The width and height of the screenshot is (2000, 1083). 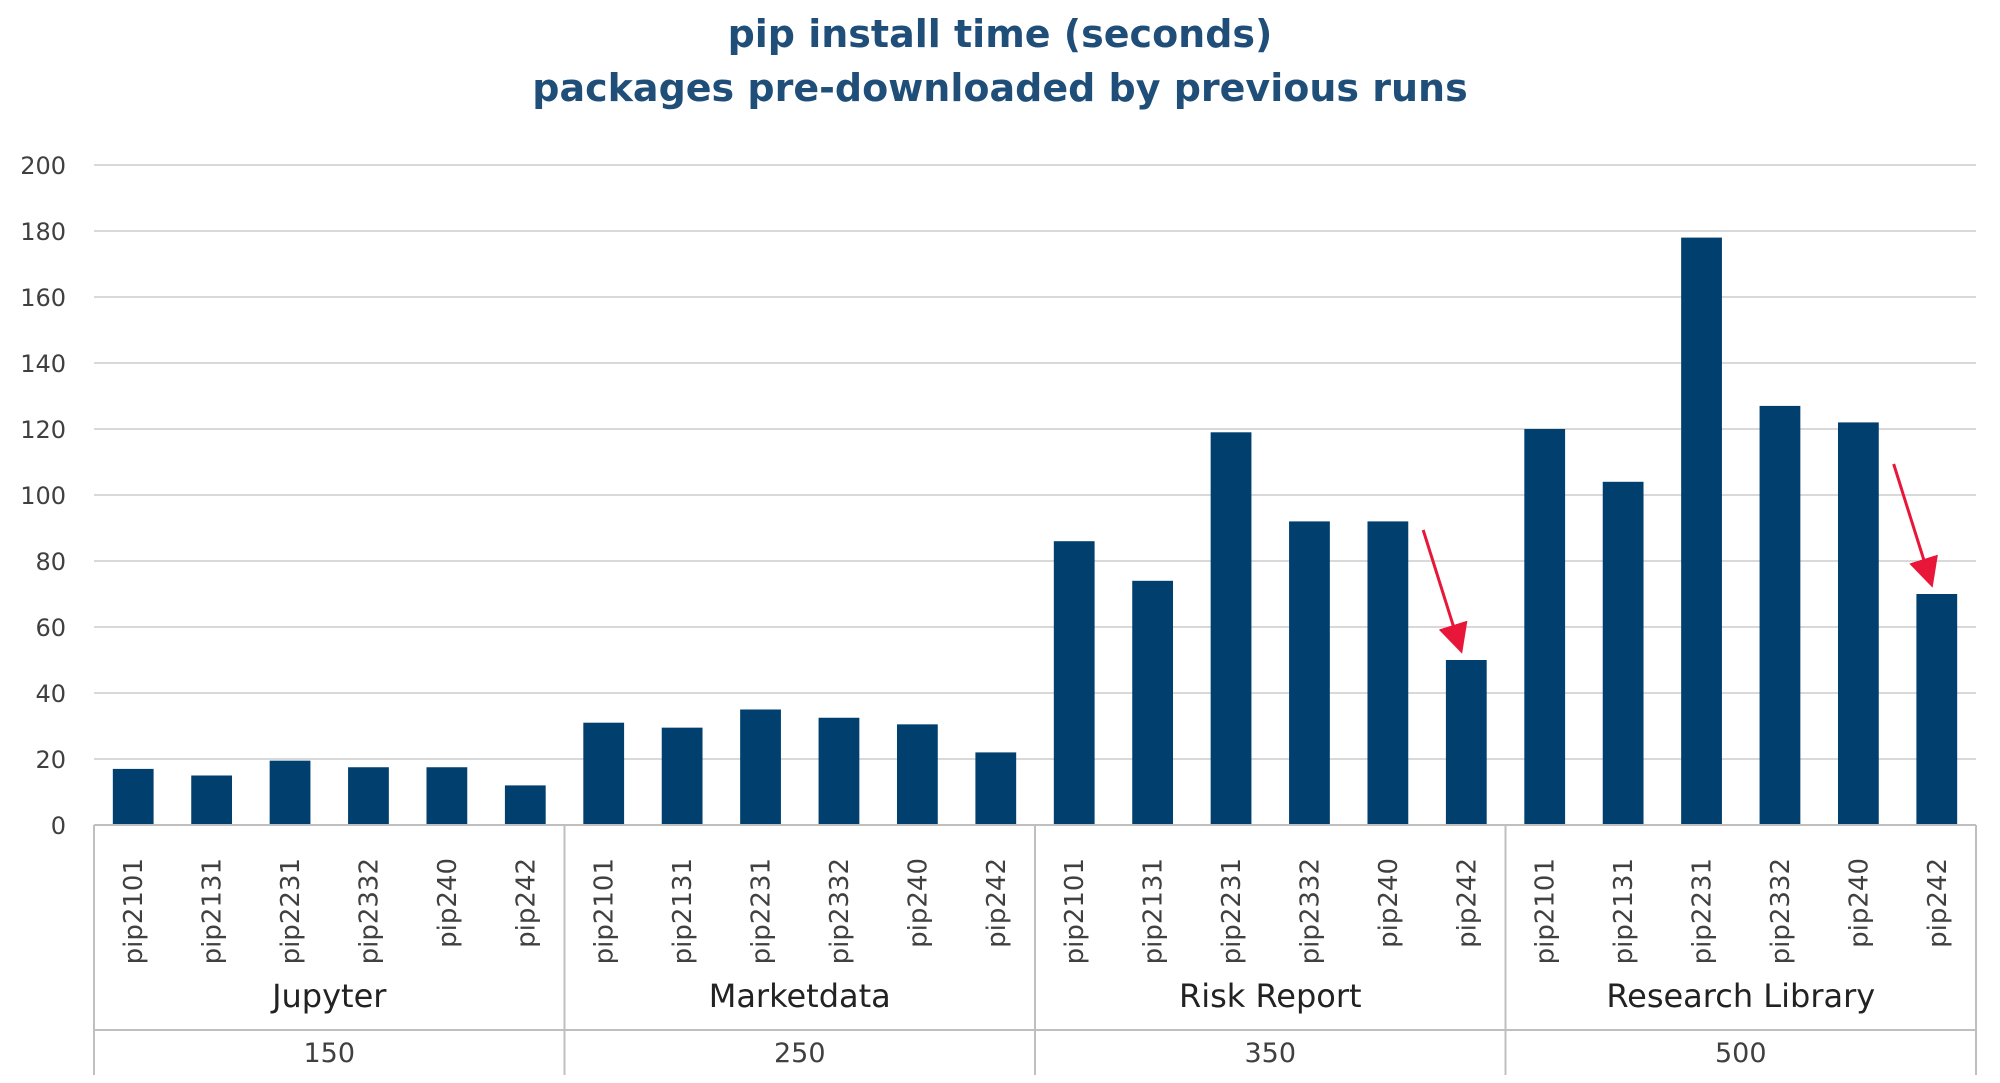 What do you see at coordinates (1701, 531) in the screenshot?
I see `bar-research-library-pip2231` at bounding box center [1701, 531].